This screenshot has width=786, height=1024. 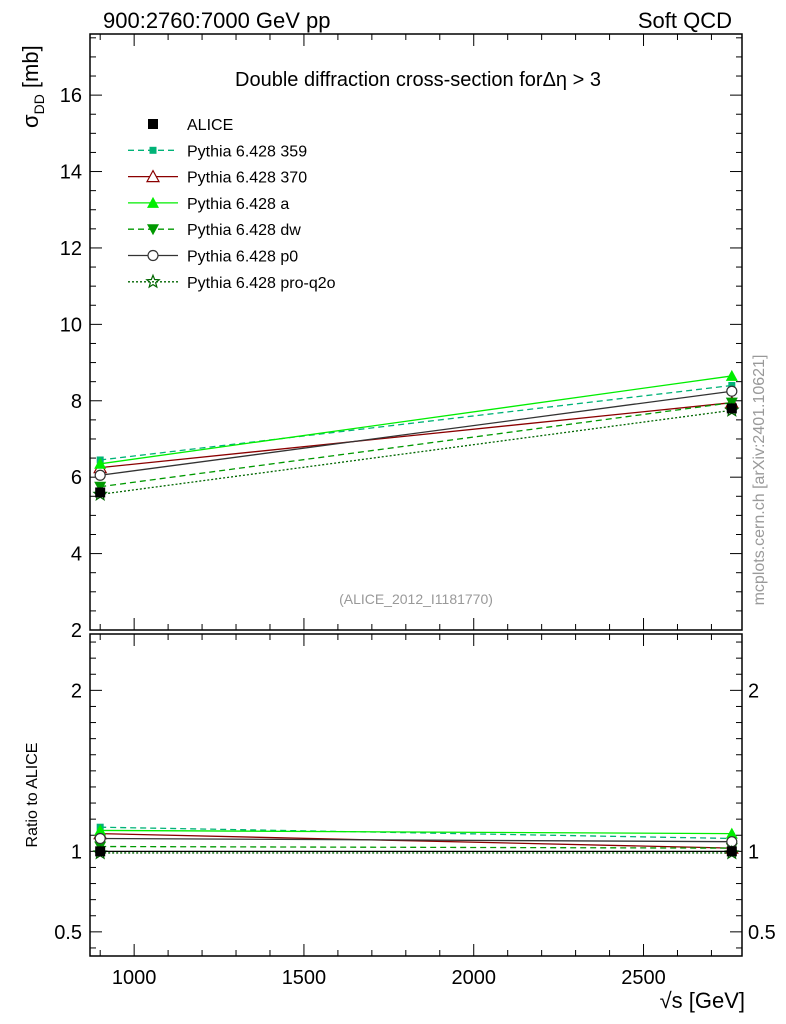 I want to click on y-tick-label: 10, so click(x=71, y=325).